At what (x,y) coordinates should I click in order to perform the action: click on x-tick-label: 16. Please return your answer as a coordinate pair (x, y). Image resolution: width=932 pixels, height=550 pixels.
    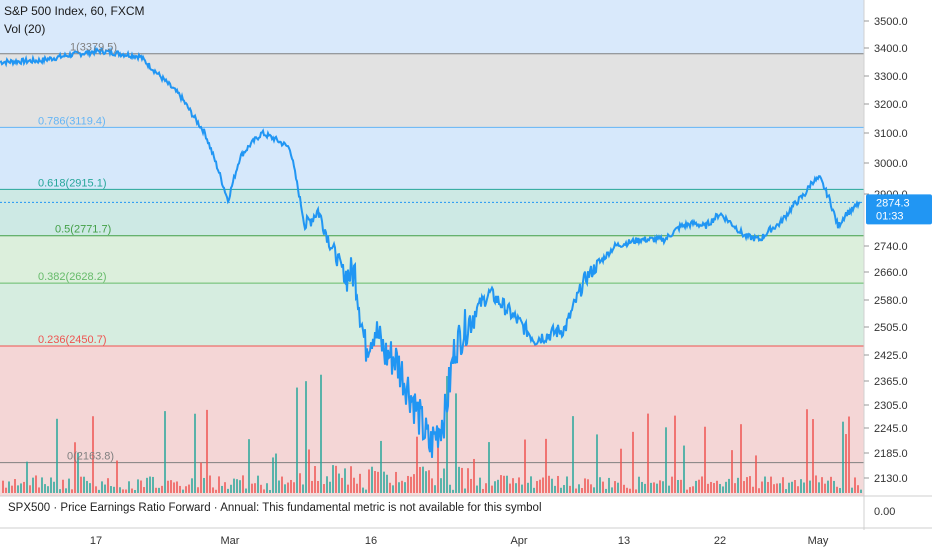
    Looking at the image, I should click on (371, 541).